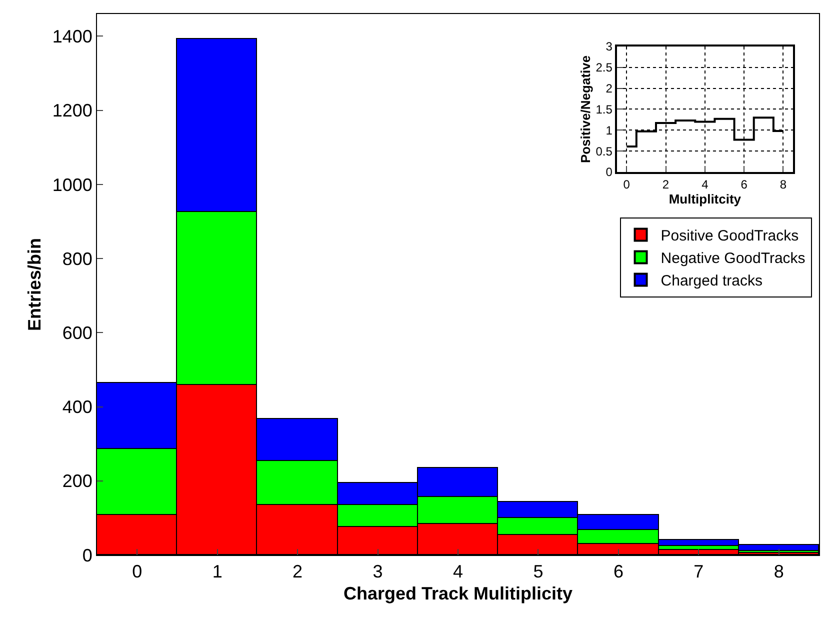 Image resolution: width=823 pixels, height=621 pixels. I want to click on y-axis-title: Entries/bin, so click(34, 285).